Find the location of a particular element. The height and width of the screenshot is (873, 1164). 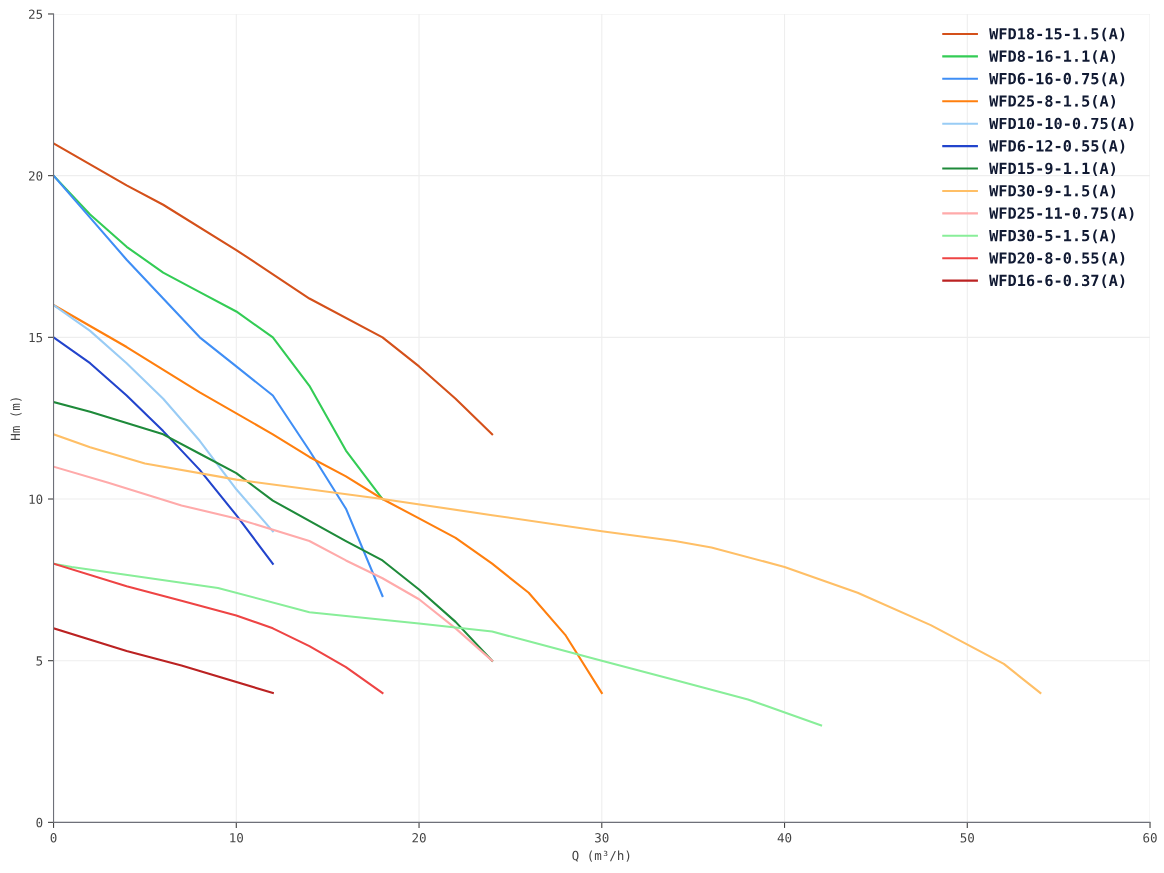

x-tick-label: 50 is located at coordinates (967, 838).